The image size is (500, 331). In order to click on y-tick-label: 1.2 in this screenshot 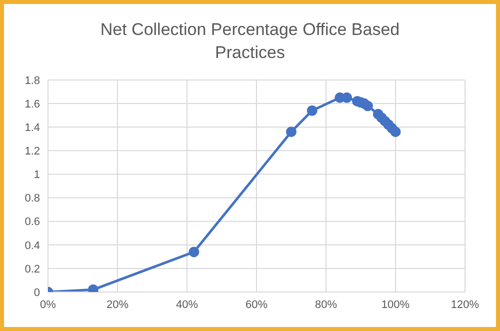, I will do `click(32, 152)`.